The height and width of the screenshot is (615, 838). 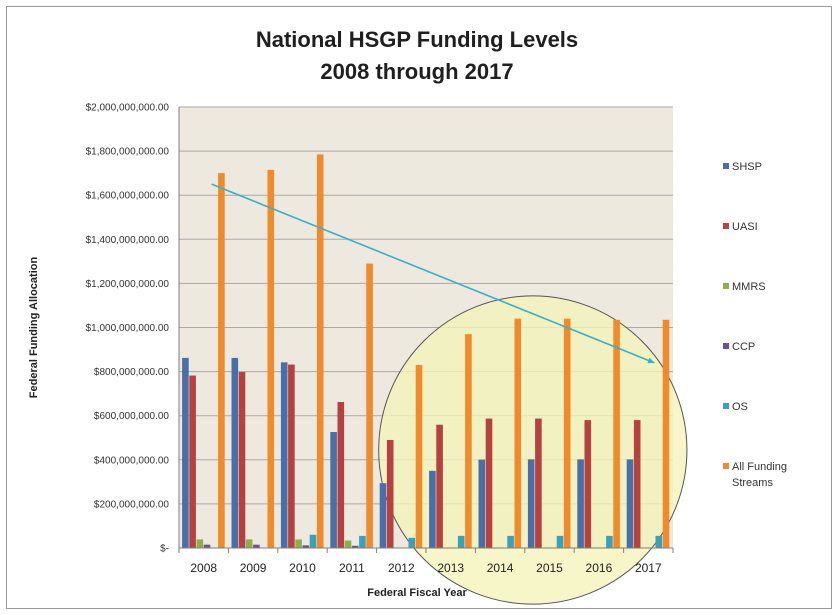 I want to click on bar-shsp-2014, so click(x=482, y=503).